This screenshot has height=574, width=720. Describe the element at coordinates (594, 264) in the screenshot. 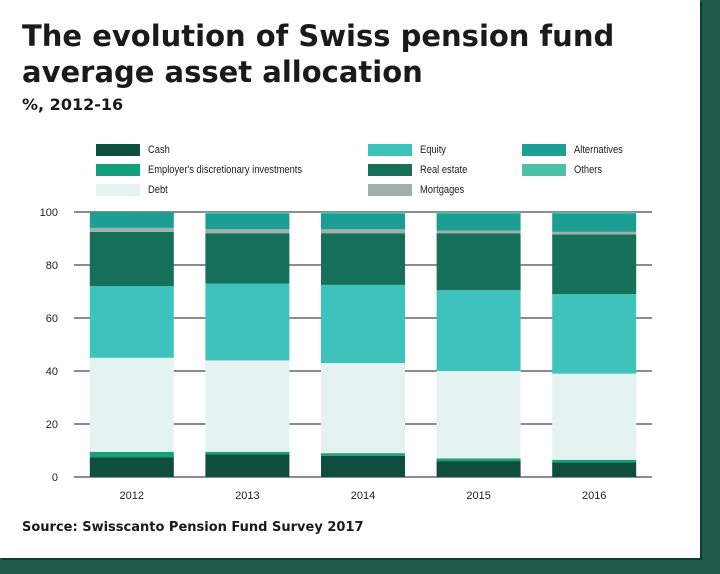

I see `bar-segment-real-estate-2016` at that location.